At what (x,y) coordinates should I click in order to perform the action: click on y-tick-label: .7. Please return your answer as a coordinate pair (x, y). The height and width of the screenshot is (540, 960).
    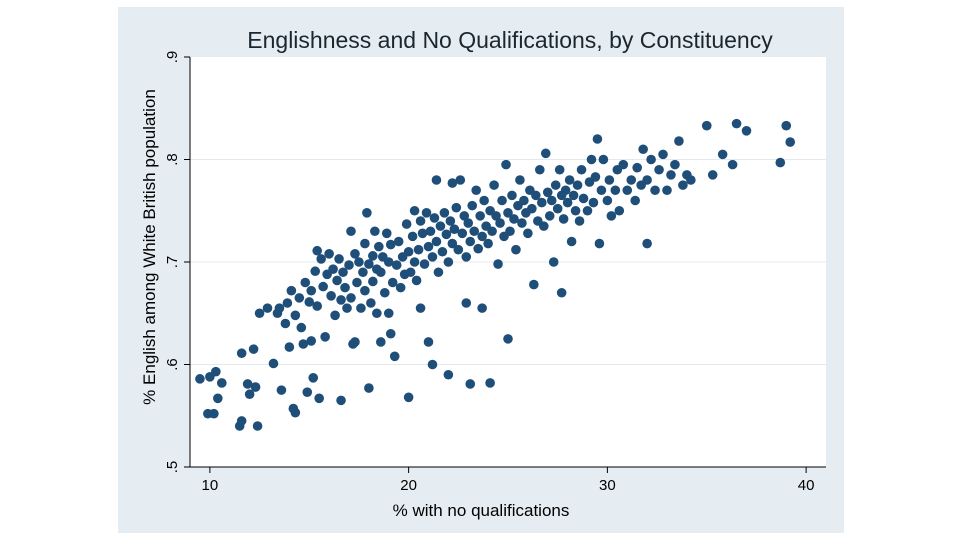
    Looking at the image, I should click on (172, 262).